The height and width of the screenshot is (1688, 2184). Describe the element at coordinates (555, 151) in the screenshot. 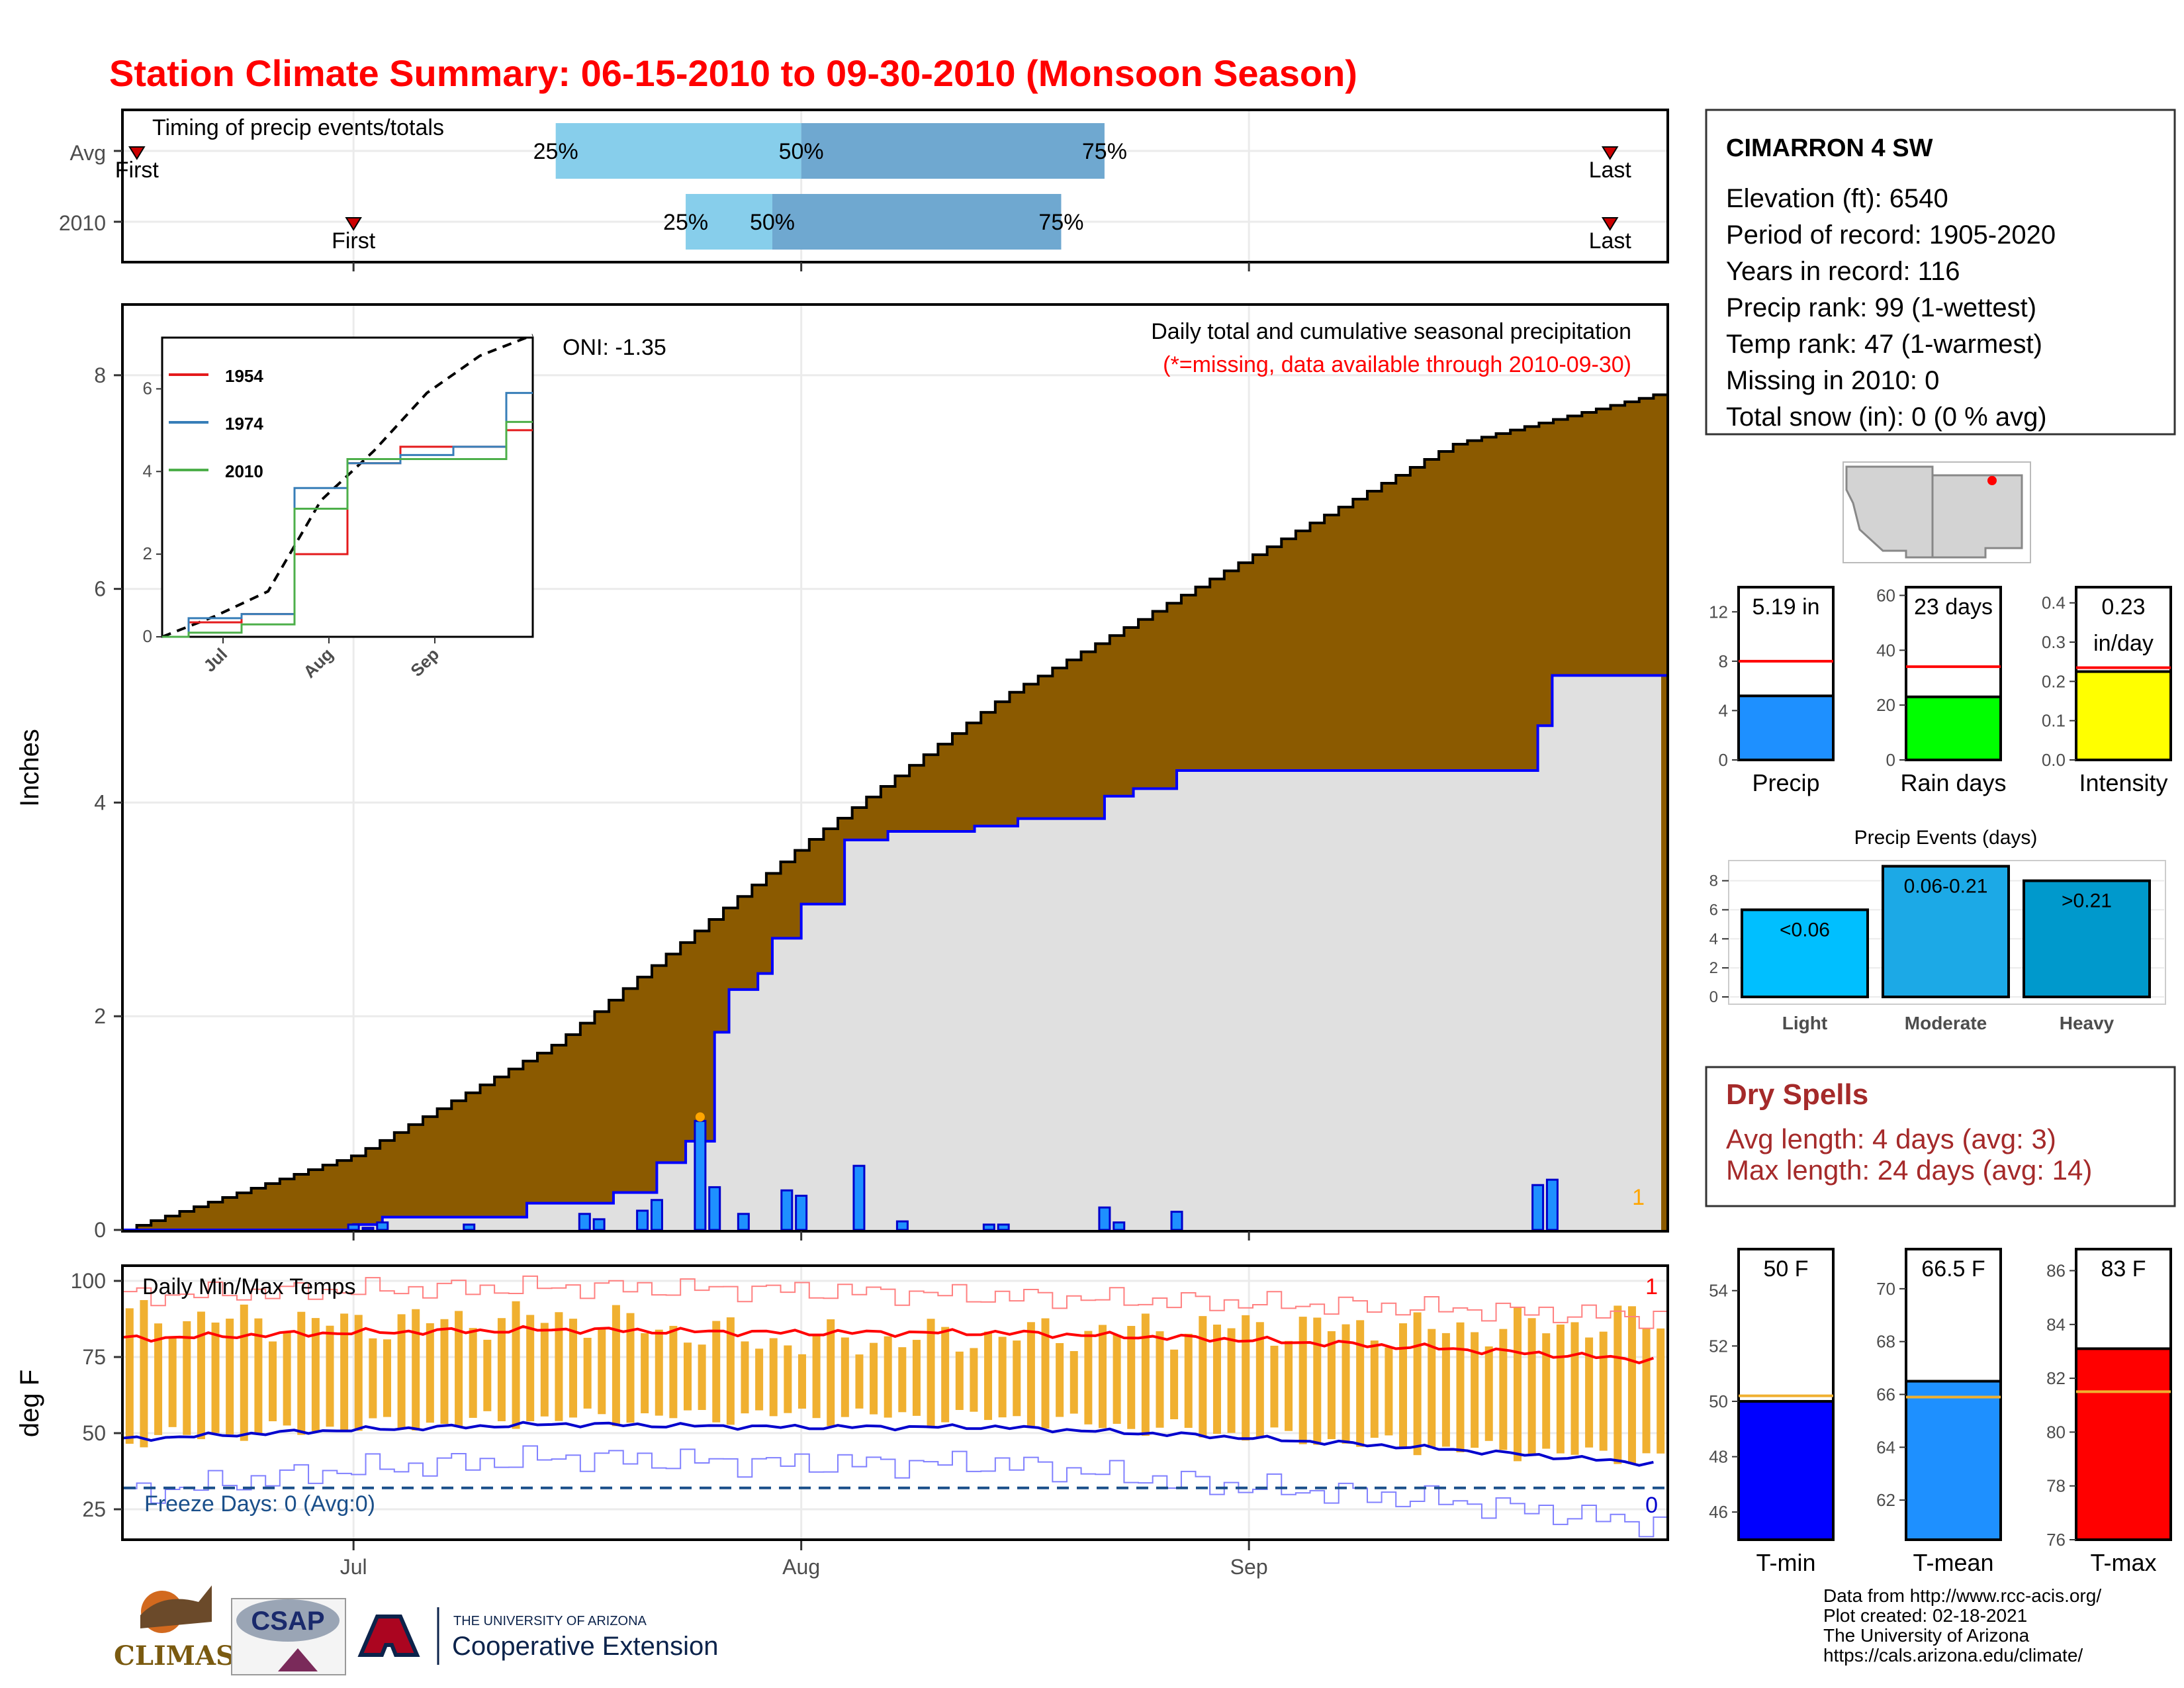

I see `timing-p25-label-0: 25%` at that location.